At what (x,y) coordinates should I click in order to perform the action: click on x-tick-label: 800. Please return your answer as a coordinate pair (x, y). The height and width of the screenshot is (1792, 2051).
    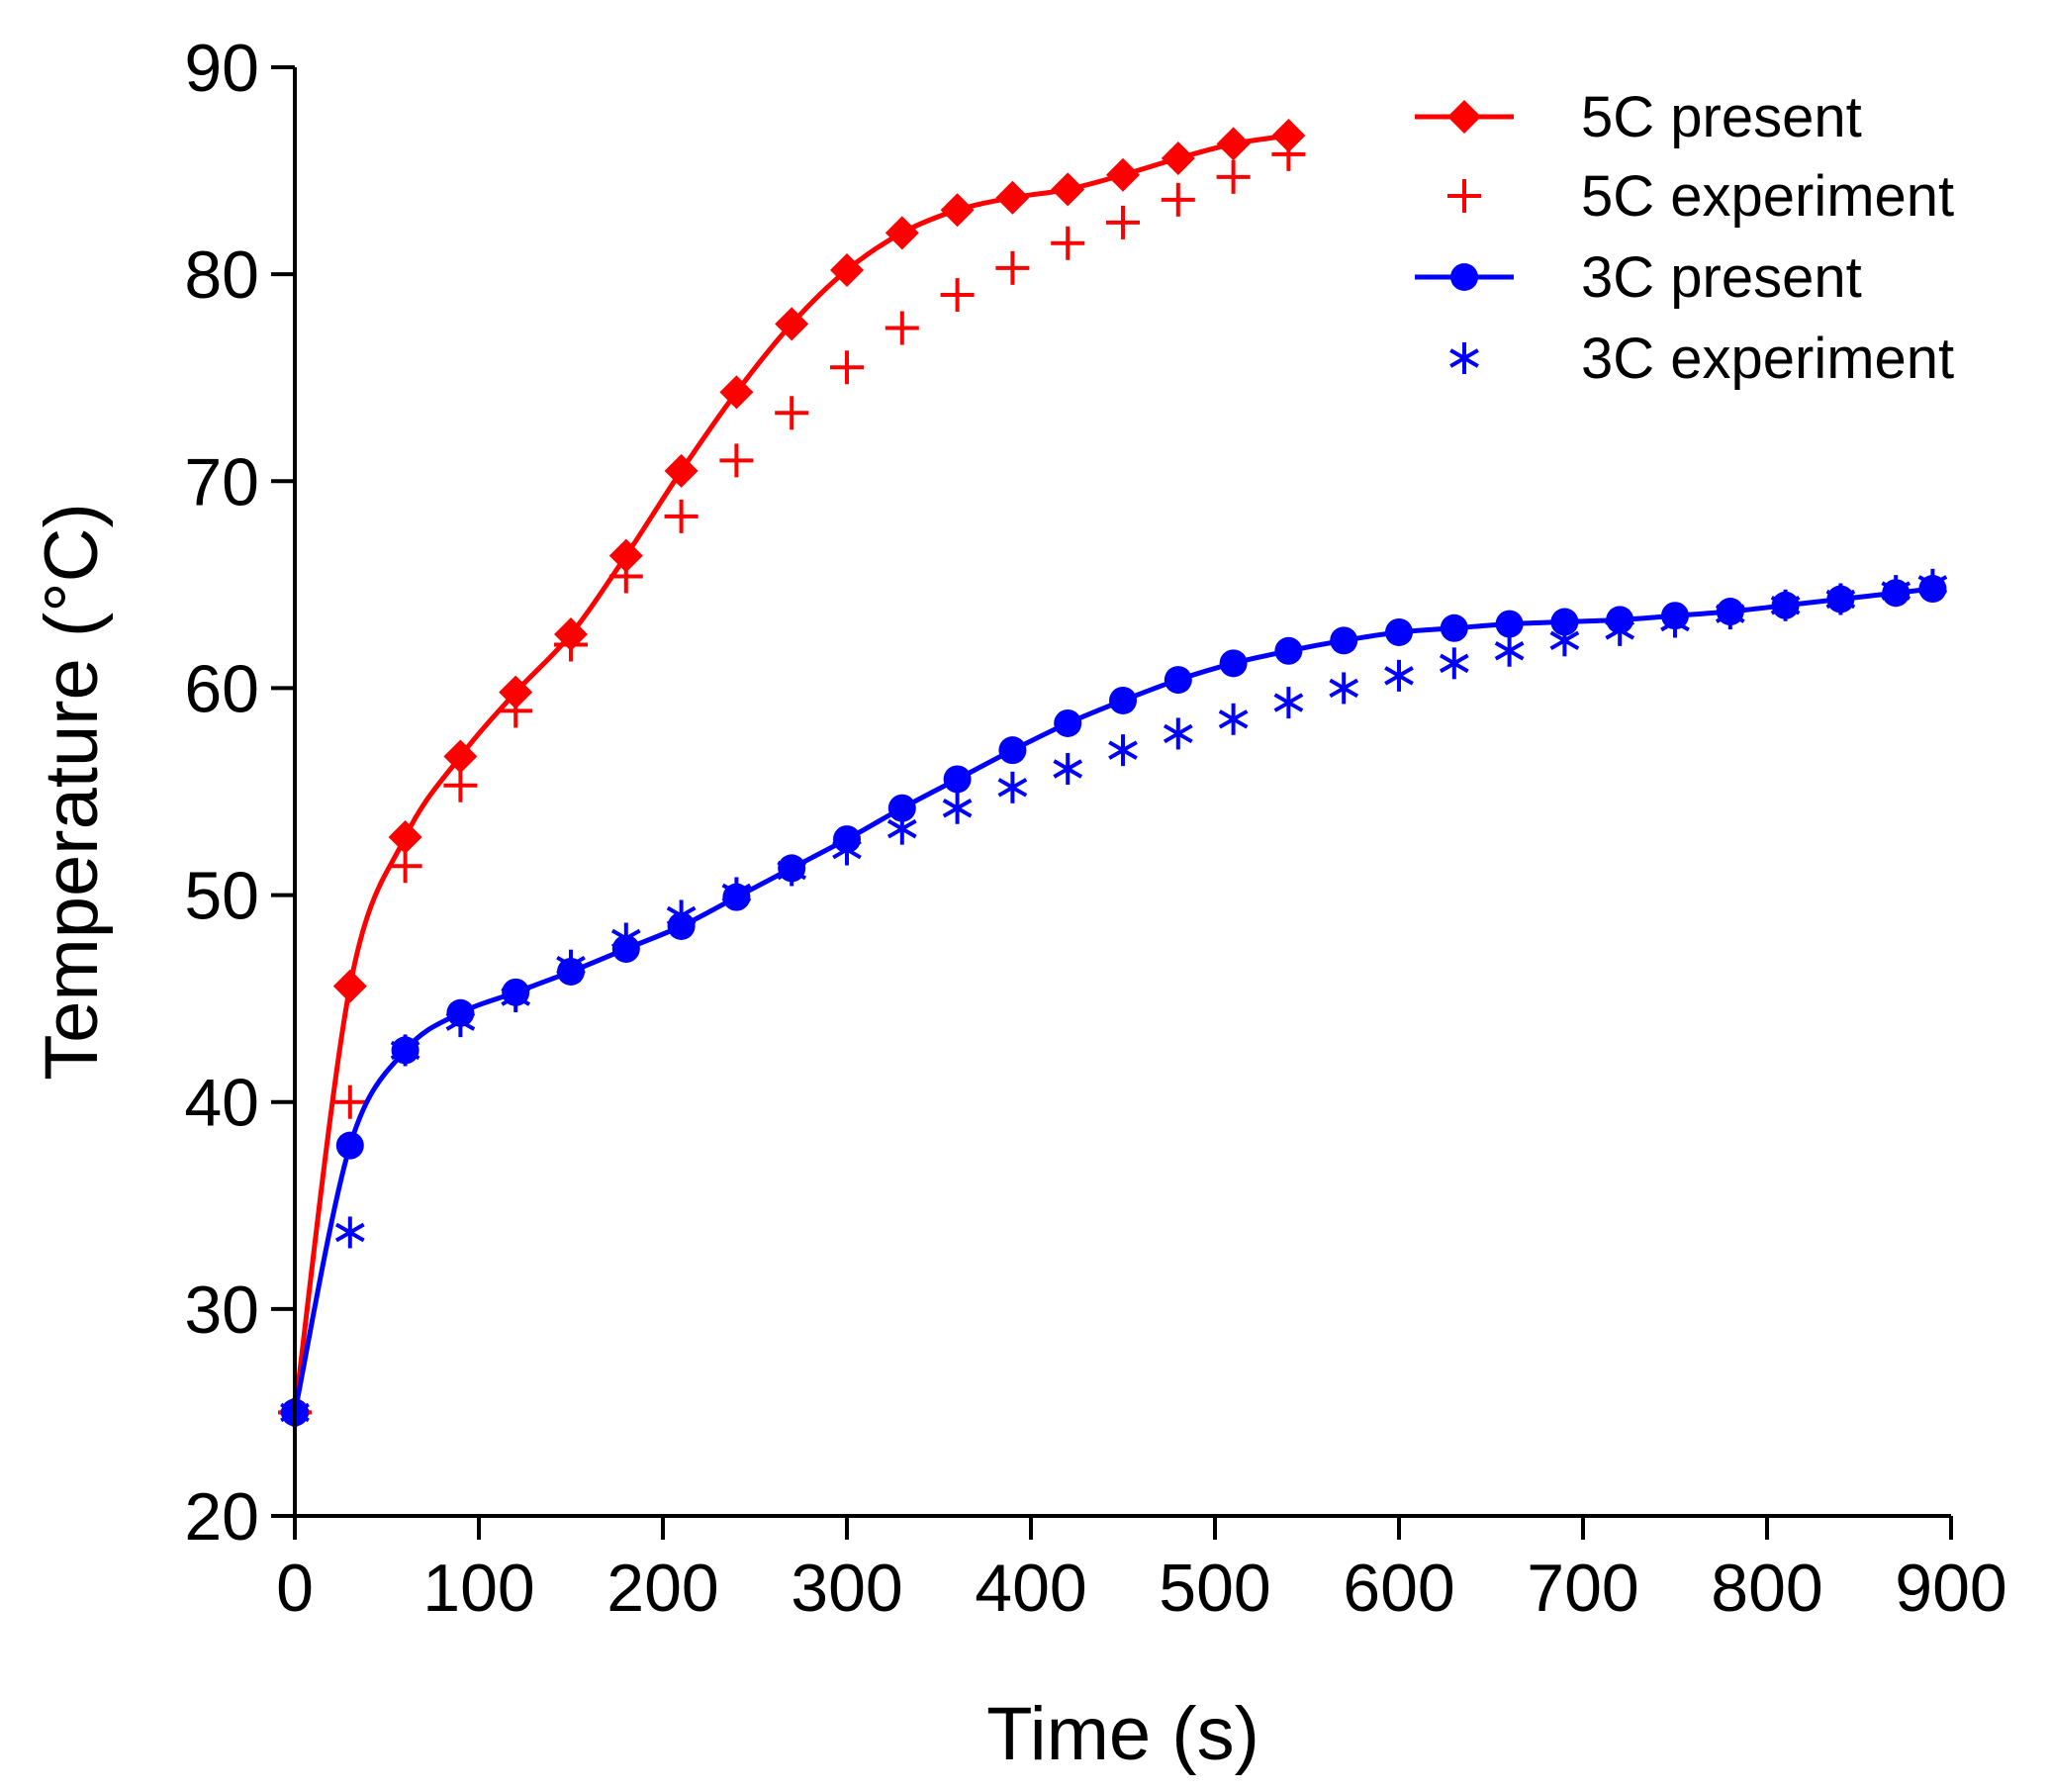
    Looking at the image, I should click on (1766, 1589).